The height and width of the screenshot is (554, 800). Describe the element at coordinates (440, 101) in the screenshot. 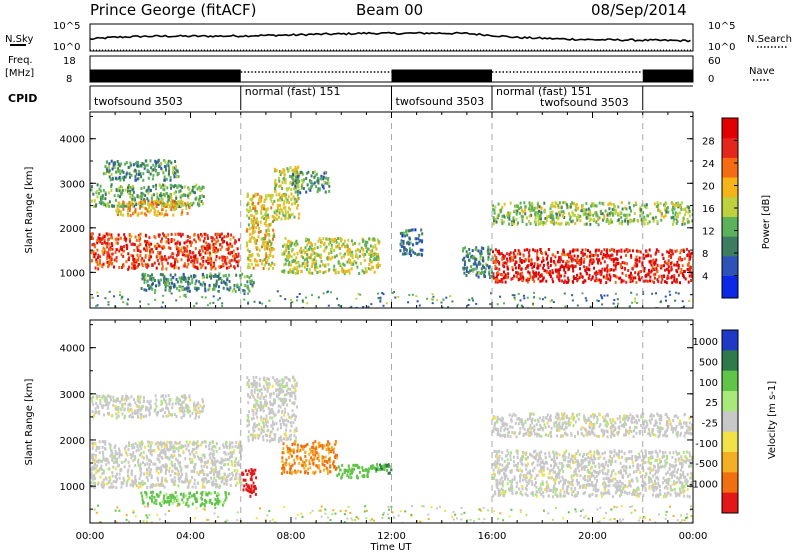

I see `cpid-entry-label: twofsound 3503` at that location.